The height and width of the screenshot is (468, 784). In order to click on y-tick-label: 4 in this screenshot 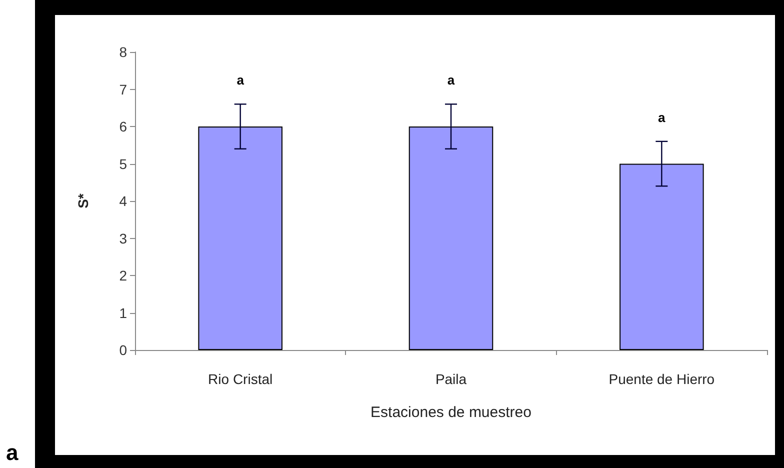, I will do `click(123, 201)`.